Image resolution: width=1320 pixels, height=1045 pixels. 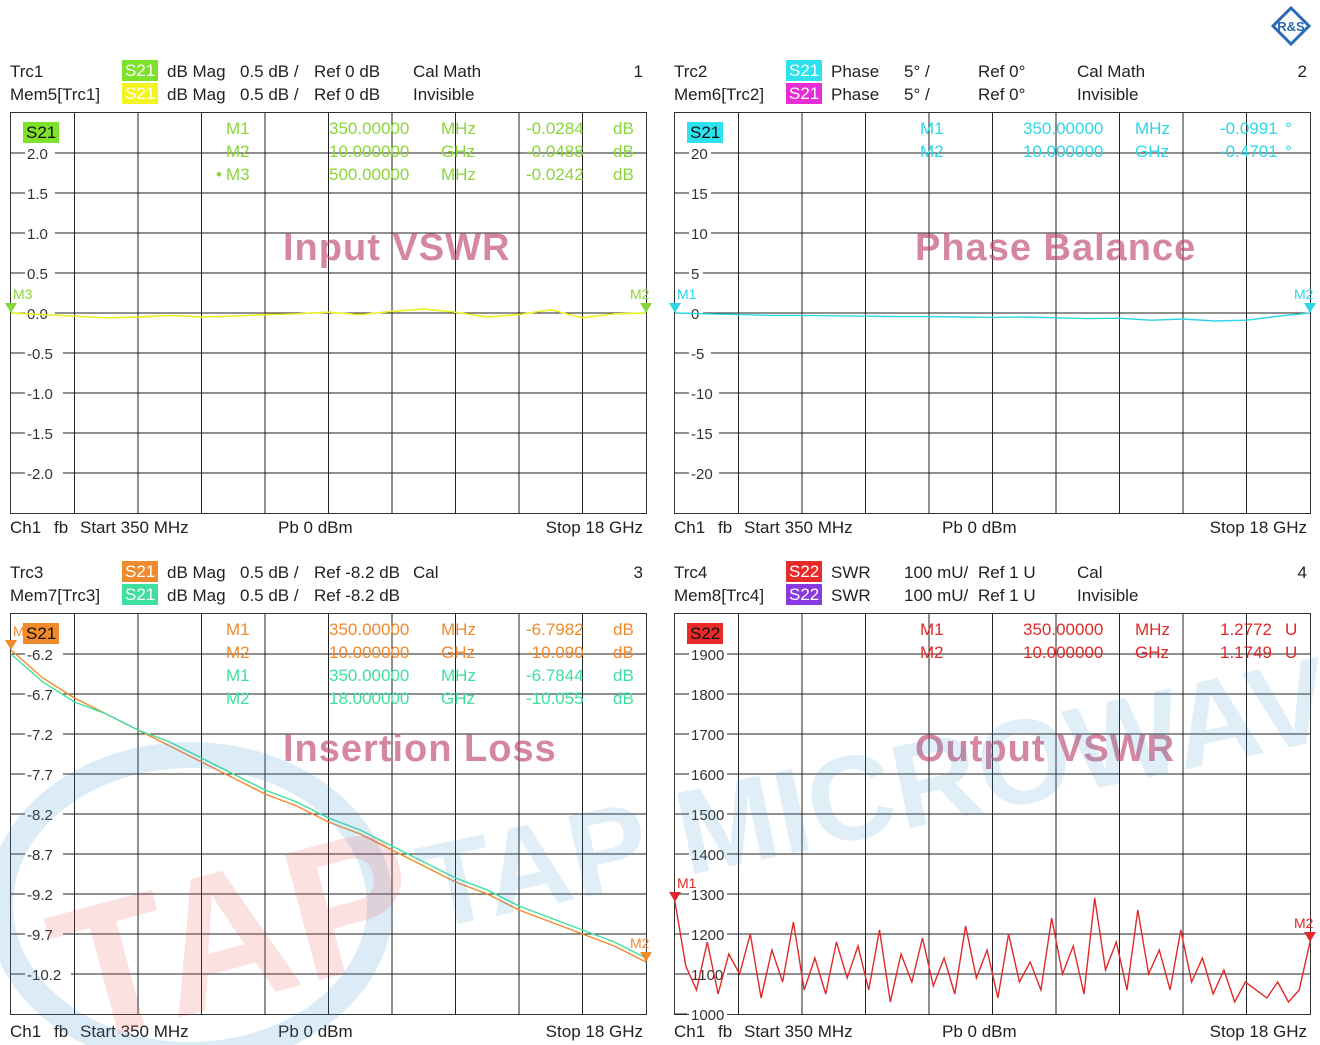 What do you see at coordinates (238, 128) in the screenshot?
I see `marker-name: M1` at bounding box center [238, 128].